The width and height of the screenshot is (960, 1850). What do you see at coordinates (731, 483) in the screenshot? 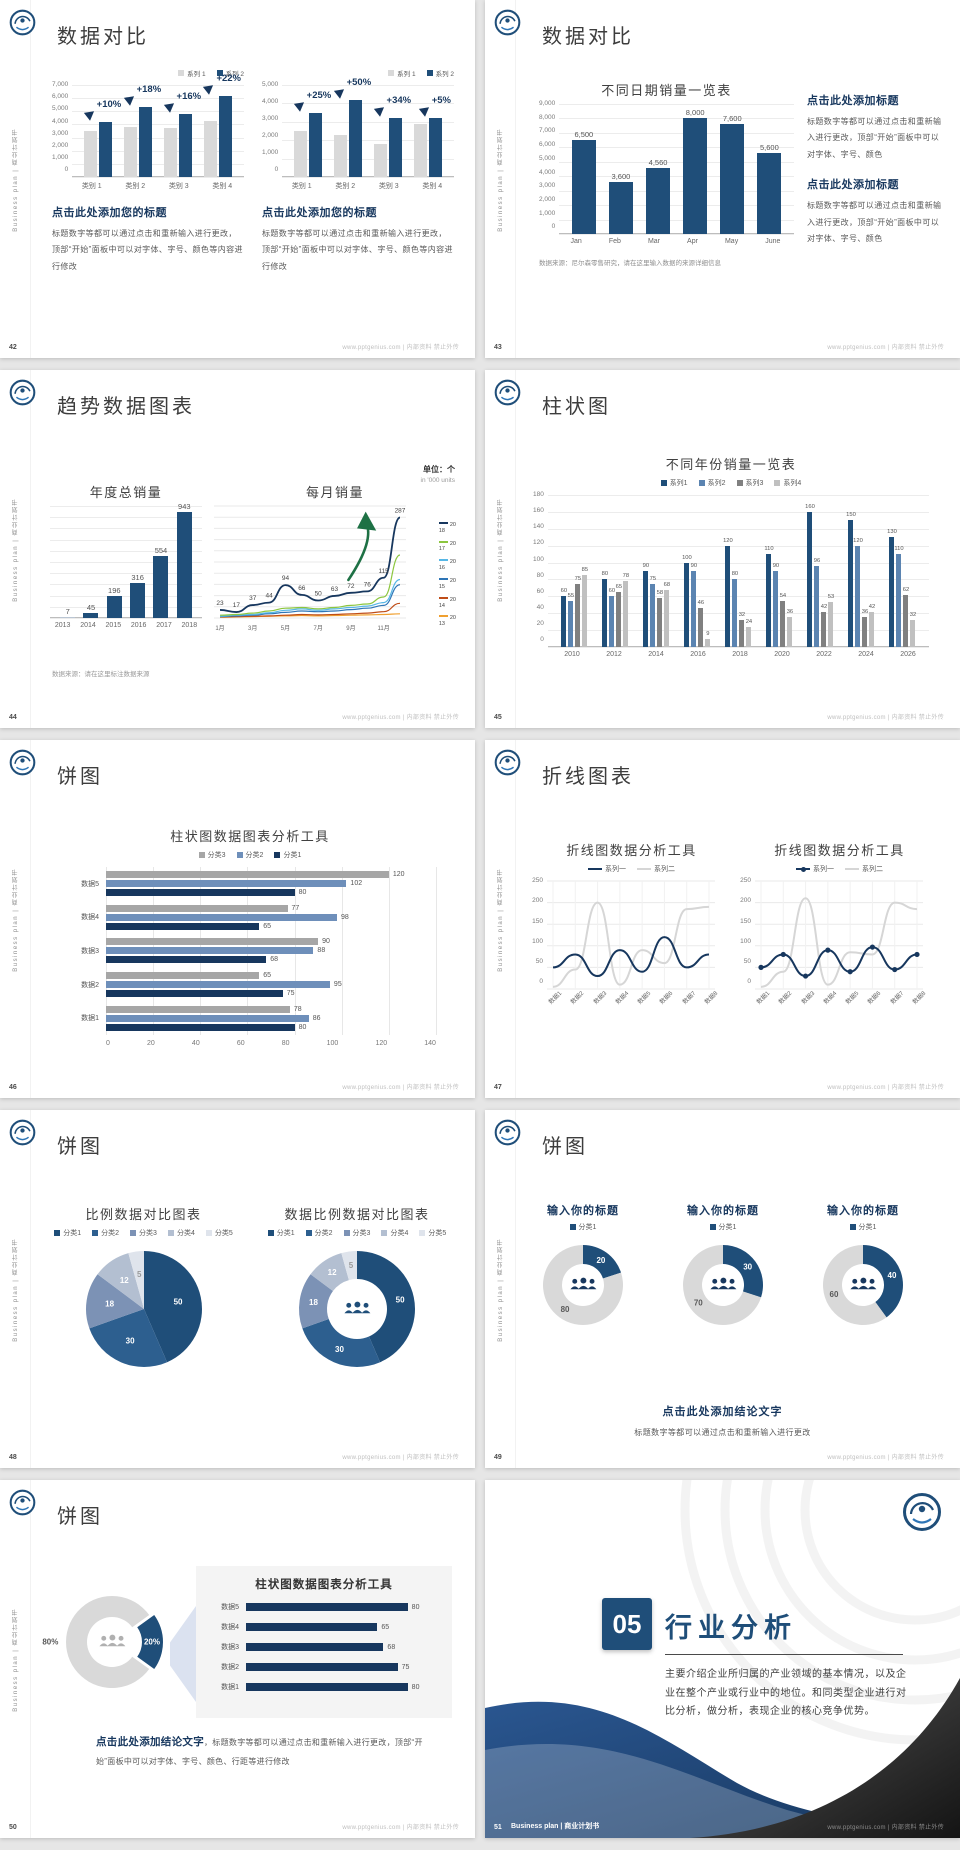
I see `chart-legend: 系列1 系列2 系列3 系列4` at bounding box center [731, 483].